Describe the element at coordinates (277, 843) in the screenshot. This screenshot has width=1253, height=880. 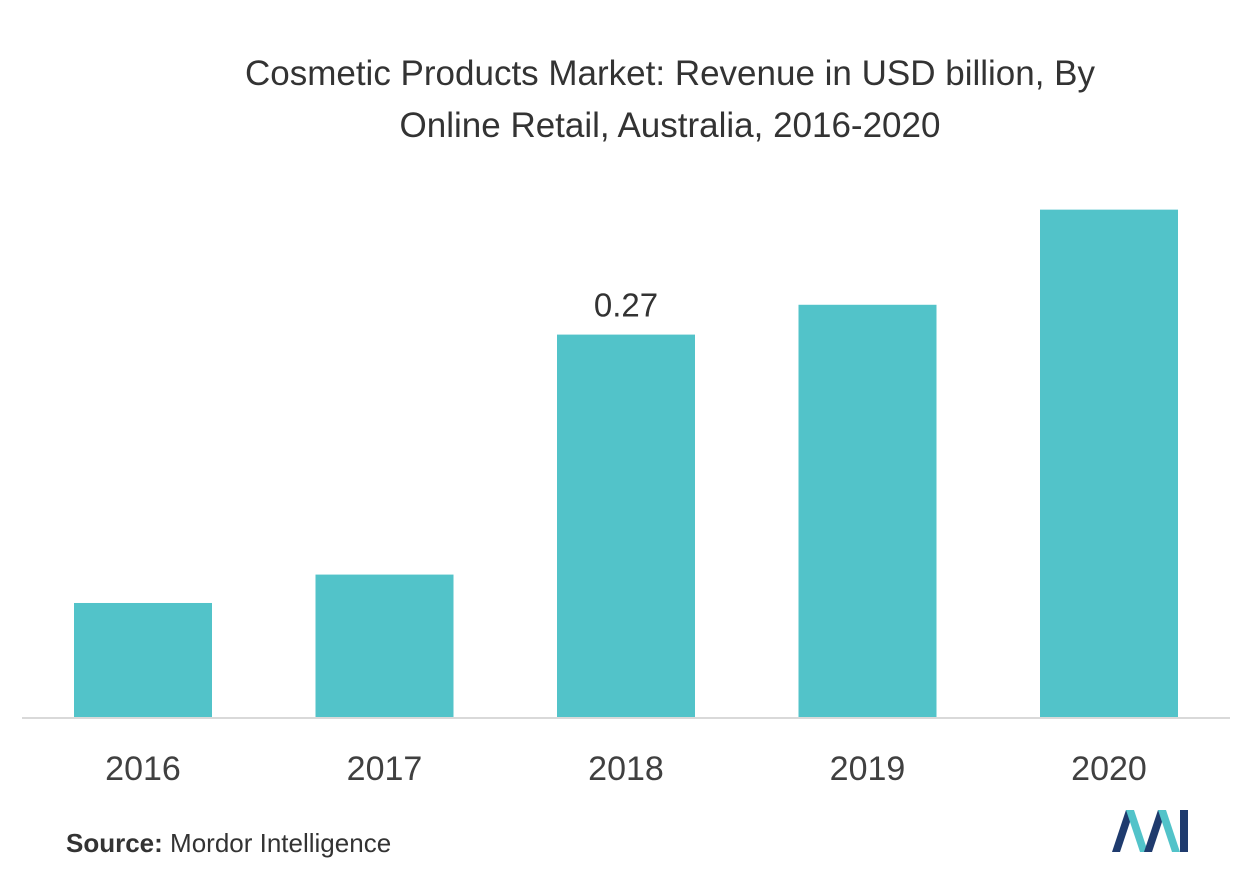
I see `source-text: Mordor Intelligence` at that location.